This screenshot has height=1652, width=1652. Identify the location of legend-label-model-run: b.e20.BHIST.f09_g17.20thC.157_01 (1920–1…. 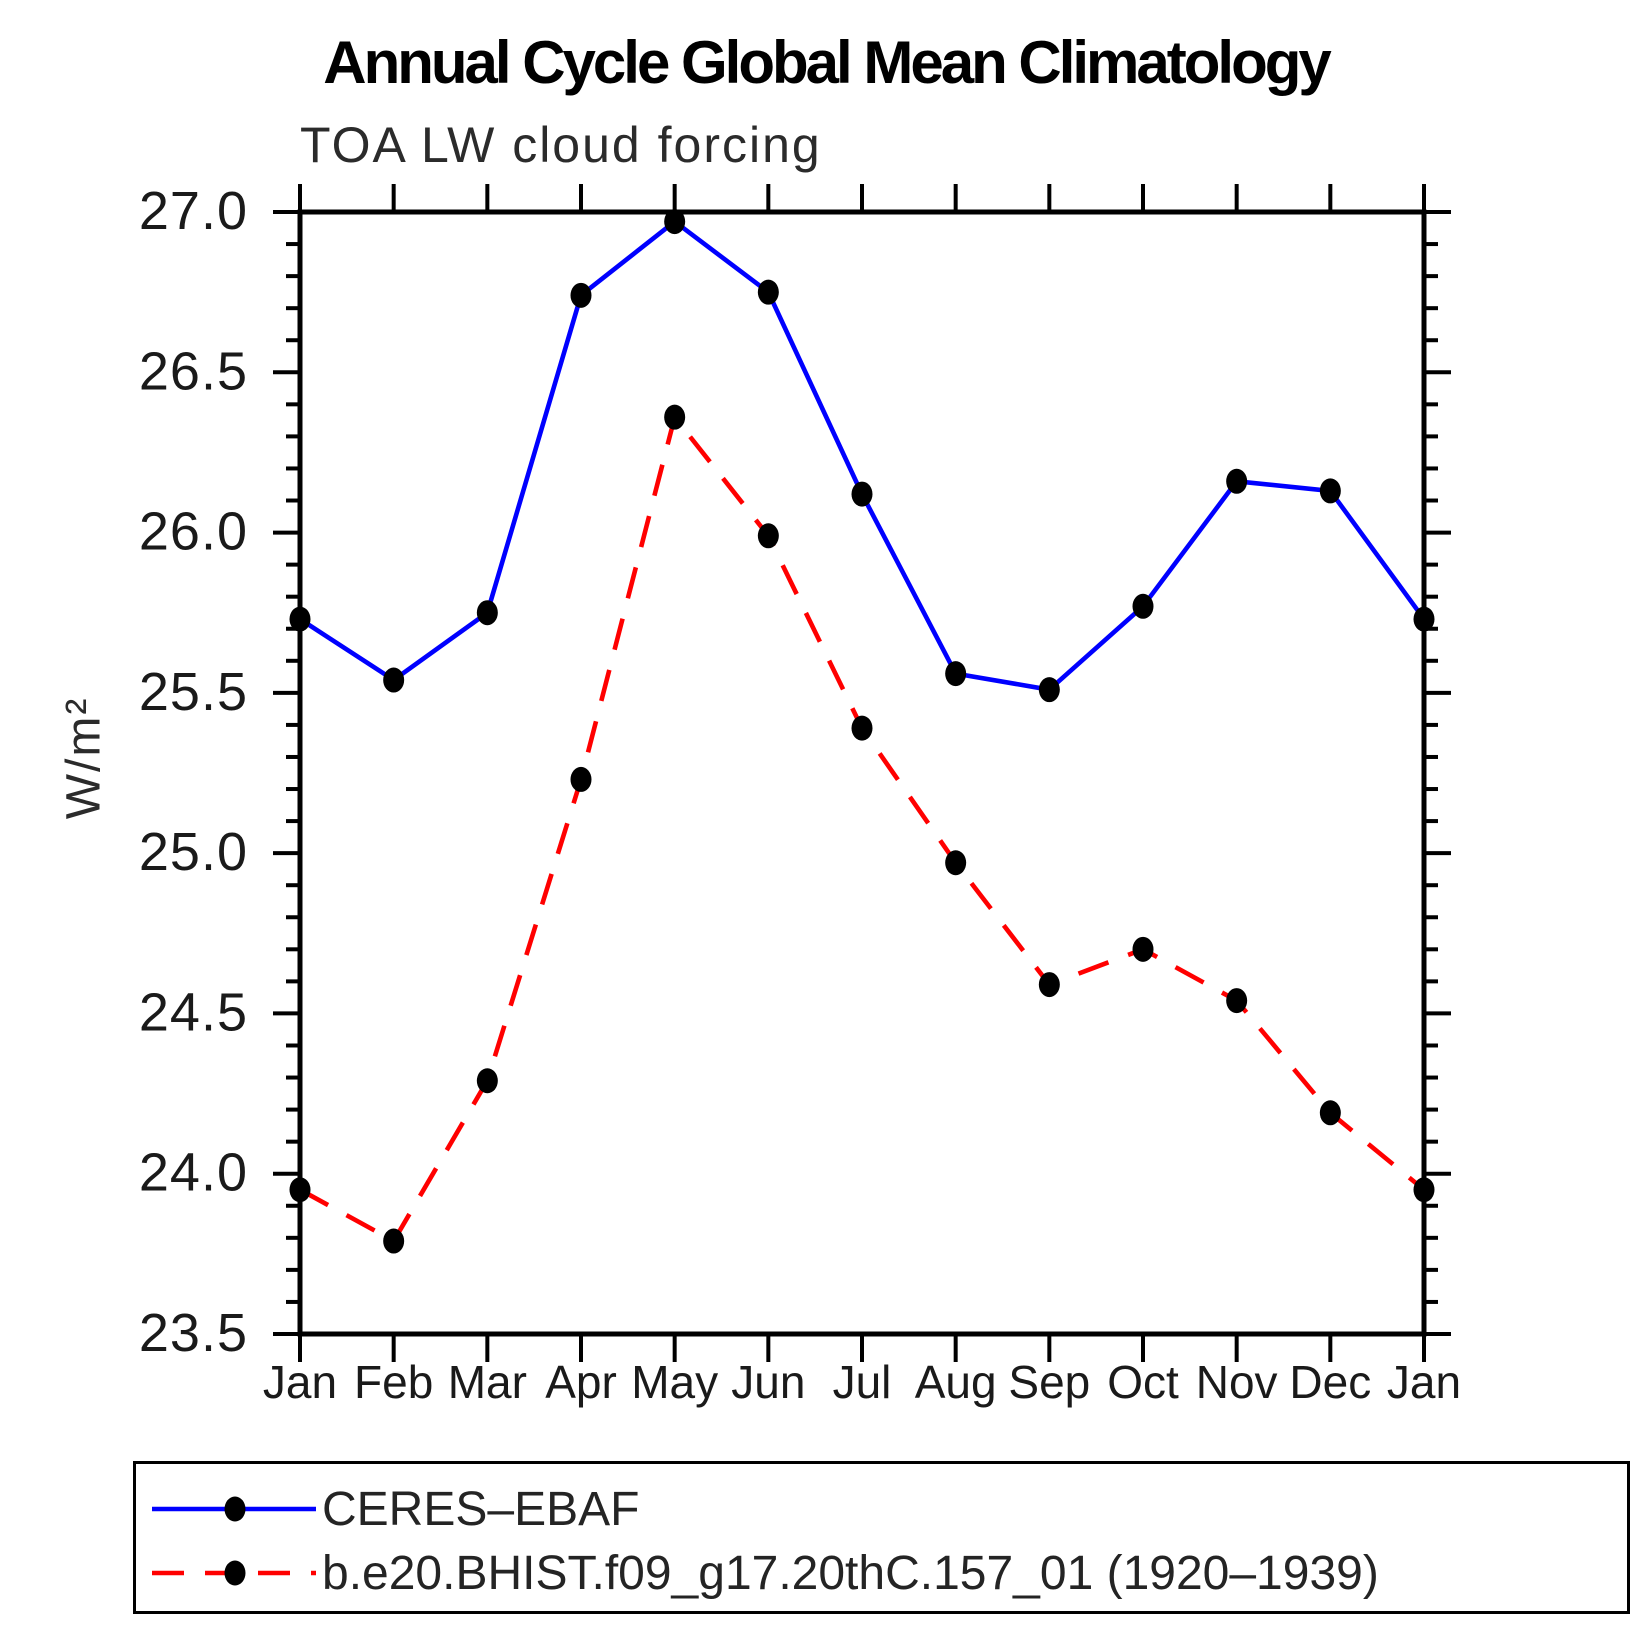
(850, 1573).